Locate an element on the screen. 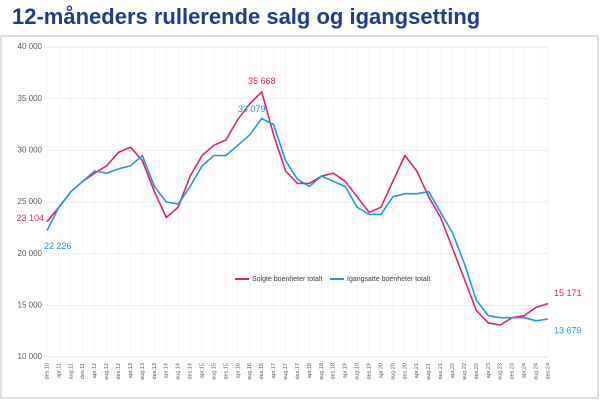  x-tick-label: apr.22 is located at coordinates (453, 370).